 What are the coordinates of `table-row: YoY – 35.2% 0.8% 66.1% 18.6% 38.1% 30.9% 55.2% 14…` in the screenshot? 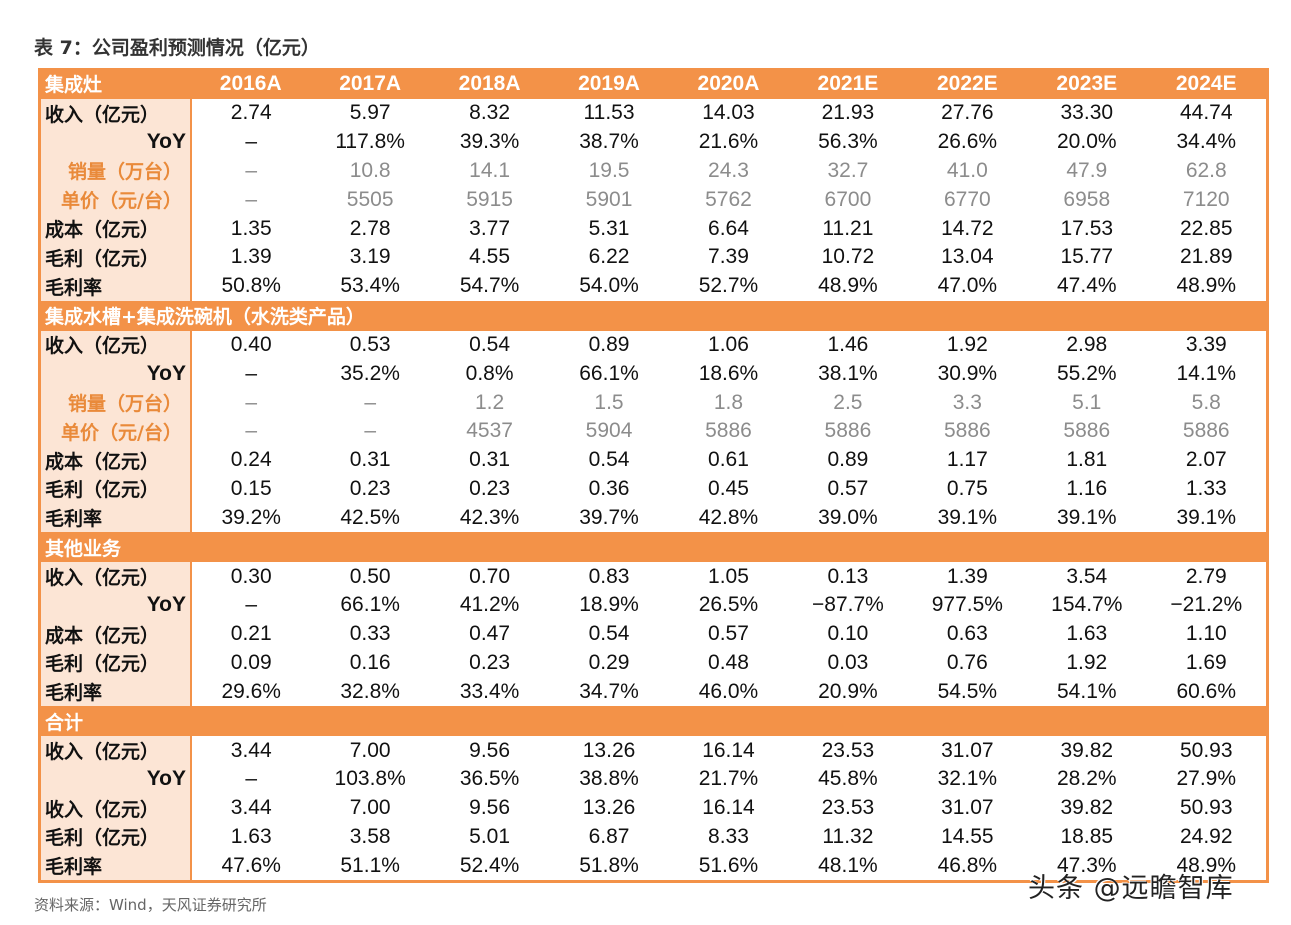 It's located at (653, 374).